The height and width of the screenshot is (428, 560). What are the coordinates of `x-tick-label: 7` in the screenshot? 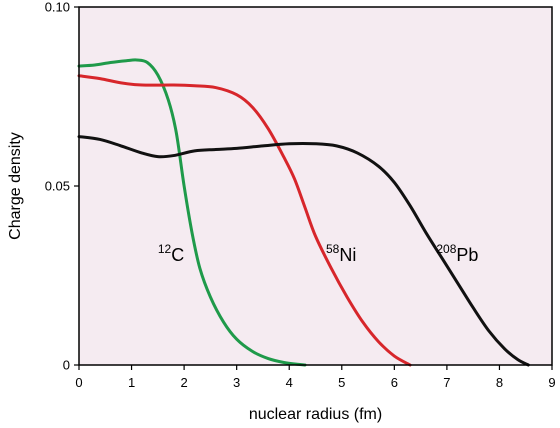 It's located at (446, 382).